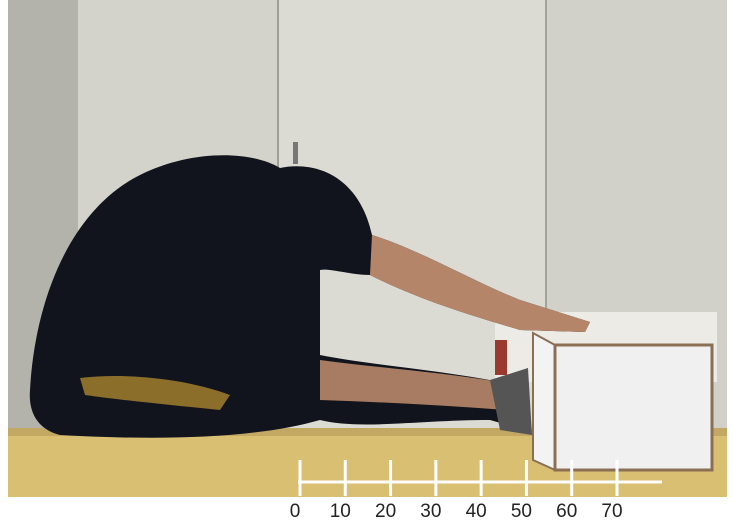 This screenshot has height=525, width=732. What do you see at coordinates (430, 511) in the screenshot?
I see `ruler-label: 30` at bounding box center [430, 511].